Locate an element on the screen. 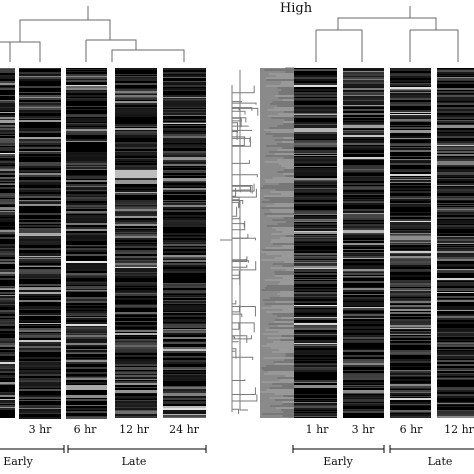  left-heatmap-column-1-band is located at coordinates (40, 234).